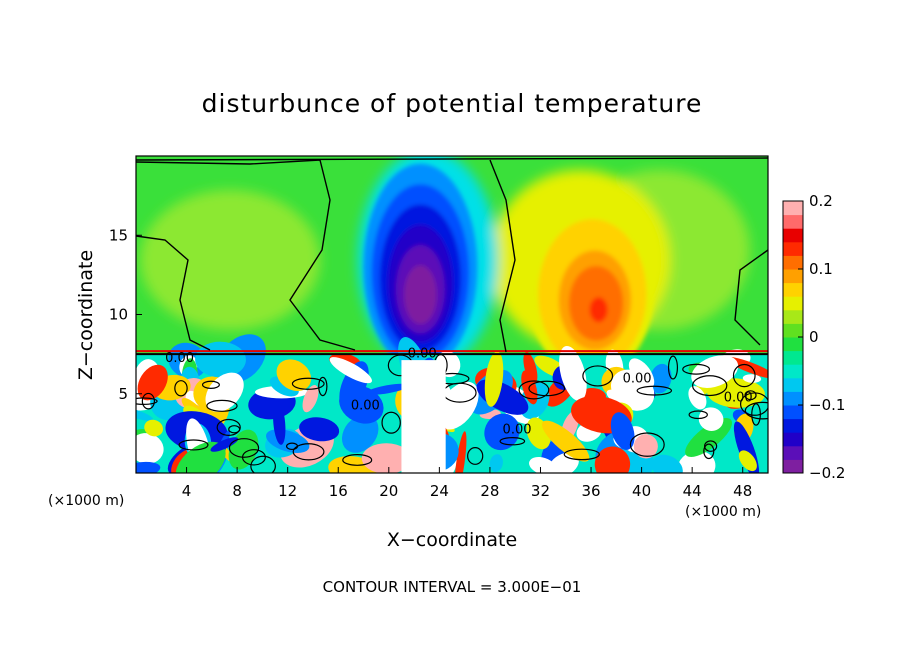  What do you see at coordinates (459, 391) in the screenshot?
I see `contour-label-group: 0.00 0.00 0.00 0.00 0.00 0.00` at bounding box center [459, 391].